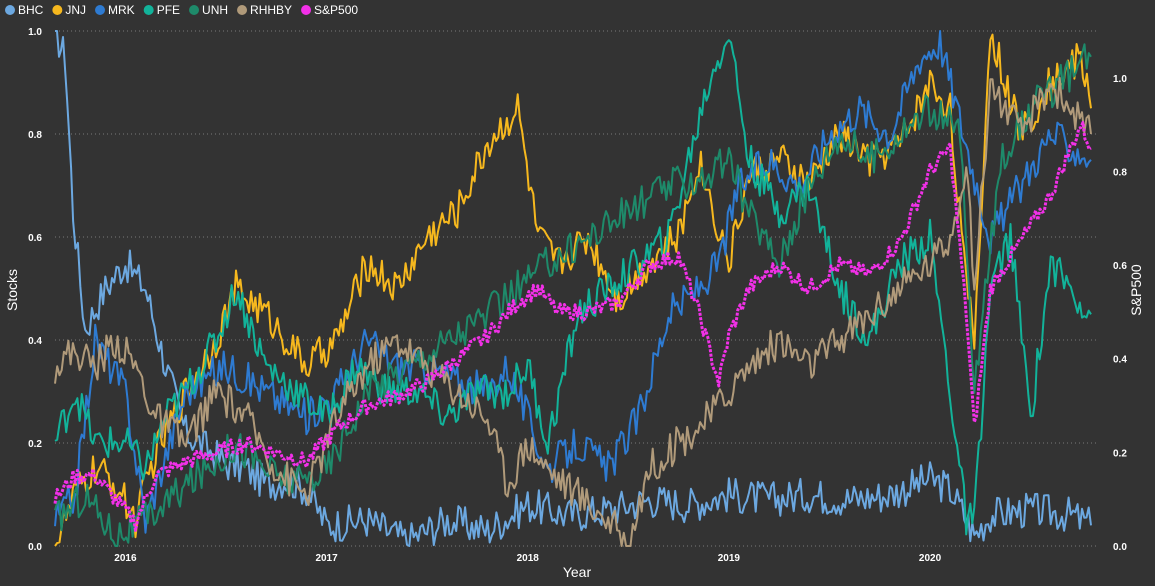 Image resolution: width=1155 pixels, height=586 pixels. Describe the element at coordinates (35, 290) in the screenshot. I see `y-axis-ticks: 0.0 0.2 0.4 0.6 0.8 1.0` at that location.